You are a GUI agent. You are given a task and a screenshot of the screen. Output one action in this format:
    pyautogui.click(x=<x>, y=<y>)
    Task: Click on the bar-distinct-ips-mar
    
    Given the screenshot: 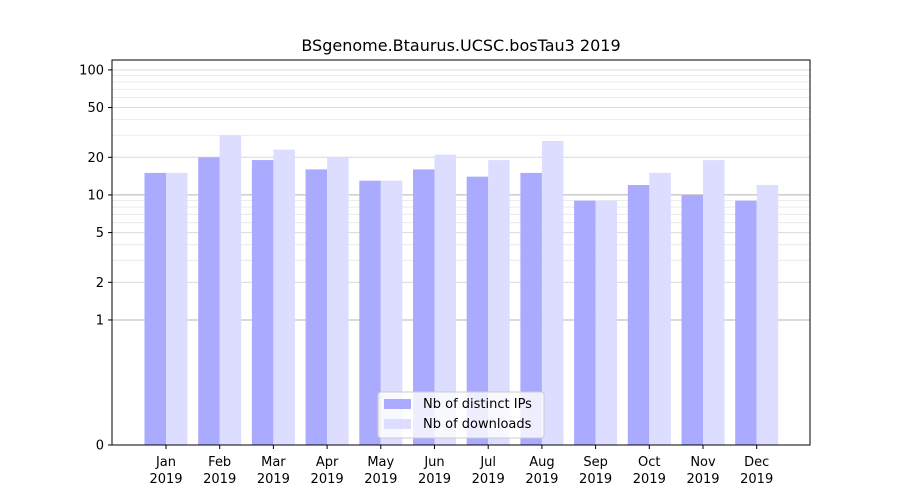 What is the action you would take?
    pyautogui.click(x=262, y=302)
    